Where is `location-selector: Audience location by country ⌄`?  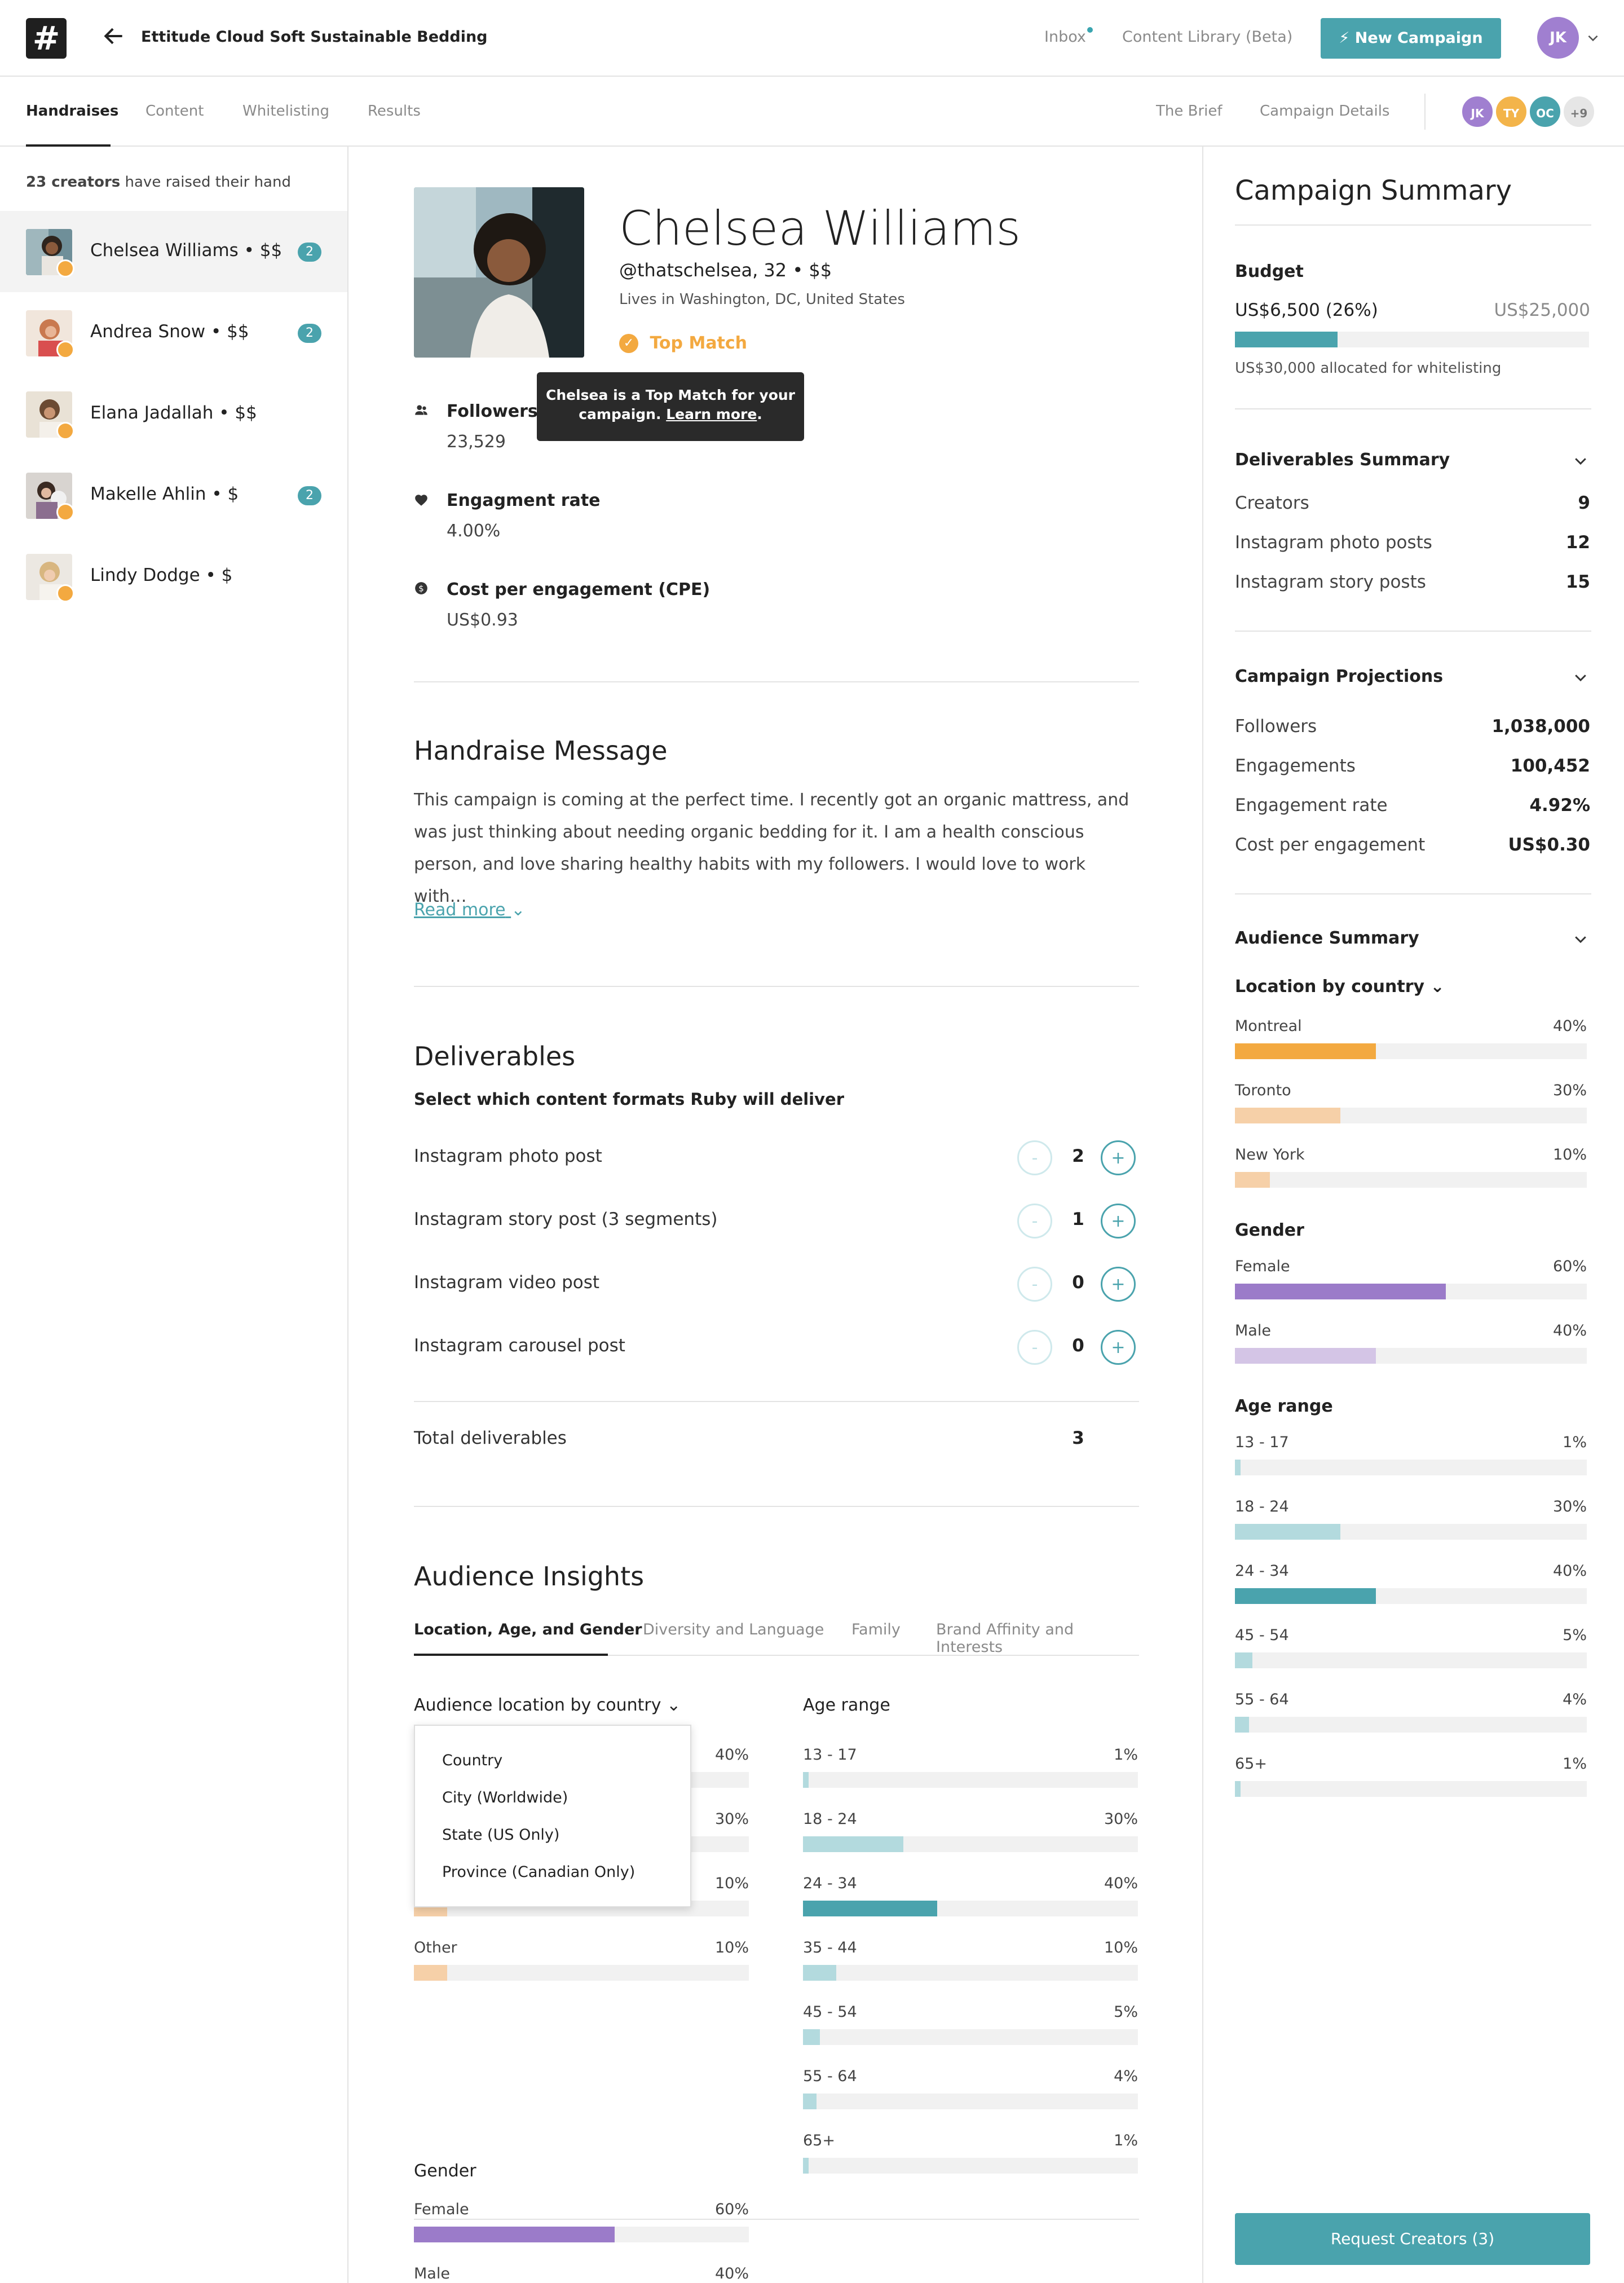
location-selector: Audience location by country ⌄ is located at coordinates (547, 1705).